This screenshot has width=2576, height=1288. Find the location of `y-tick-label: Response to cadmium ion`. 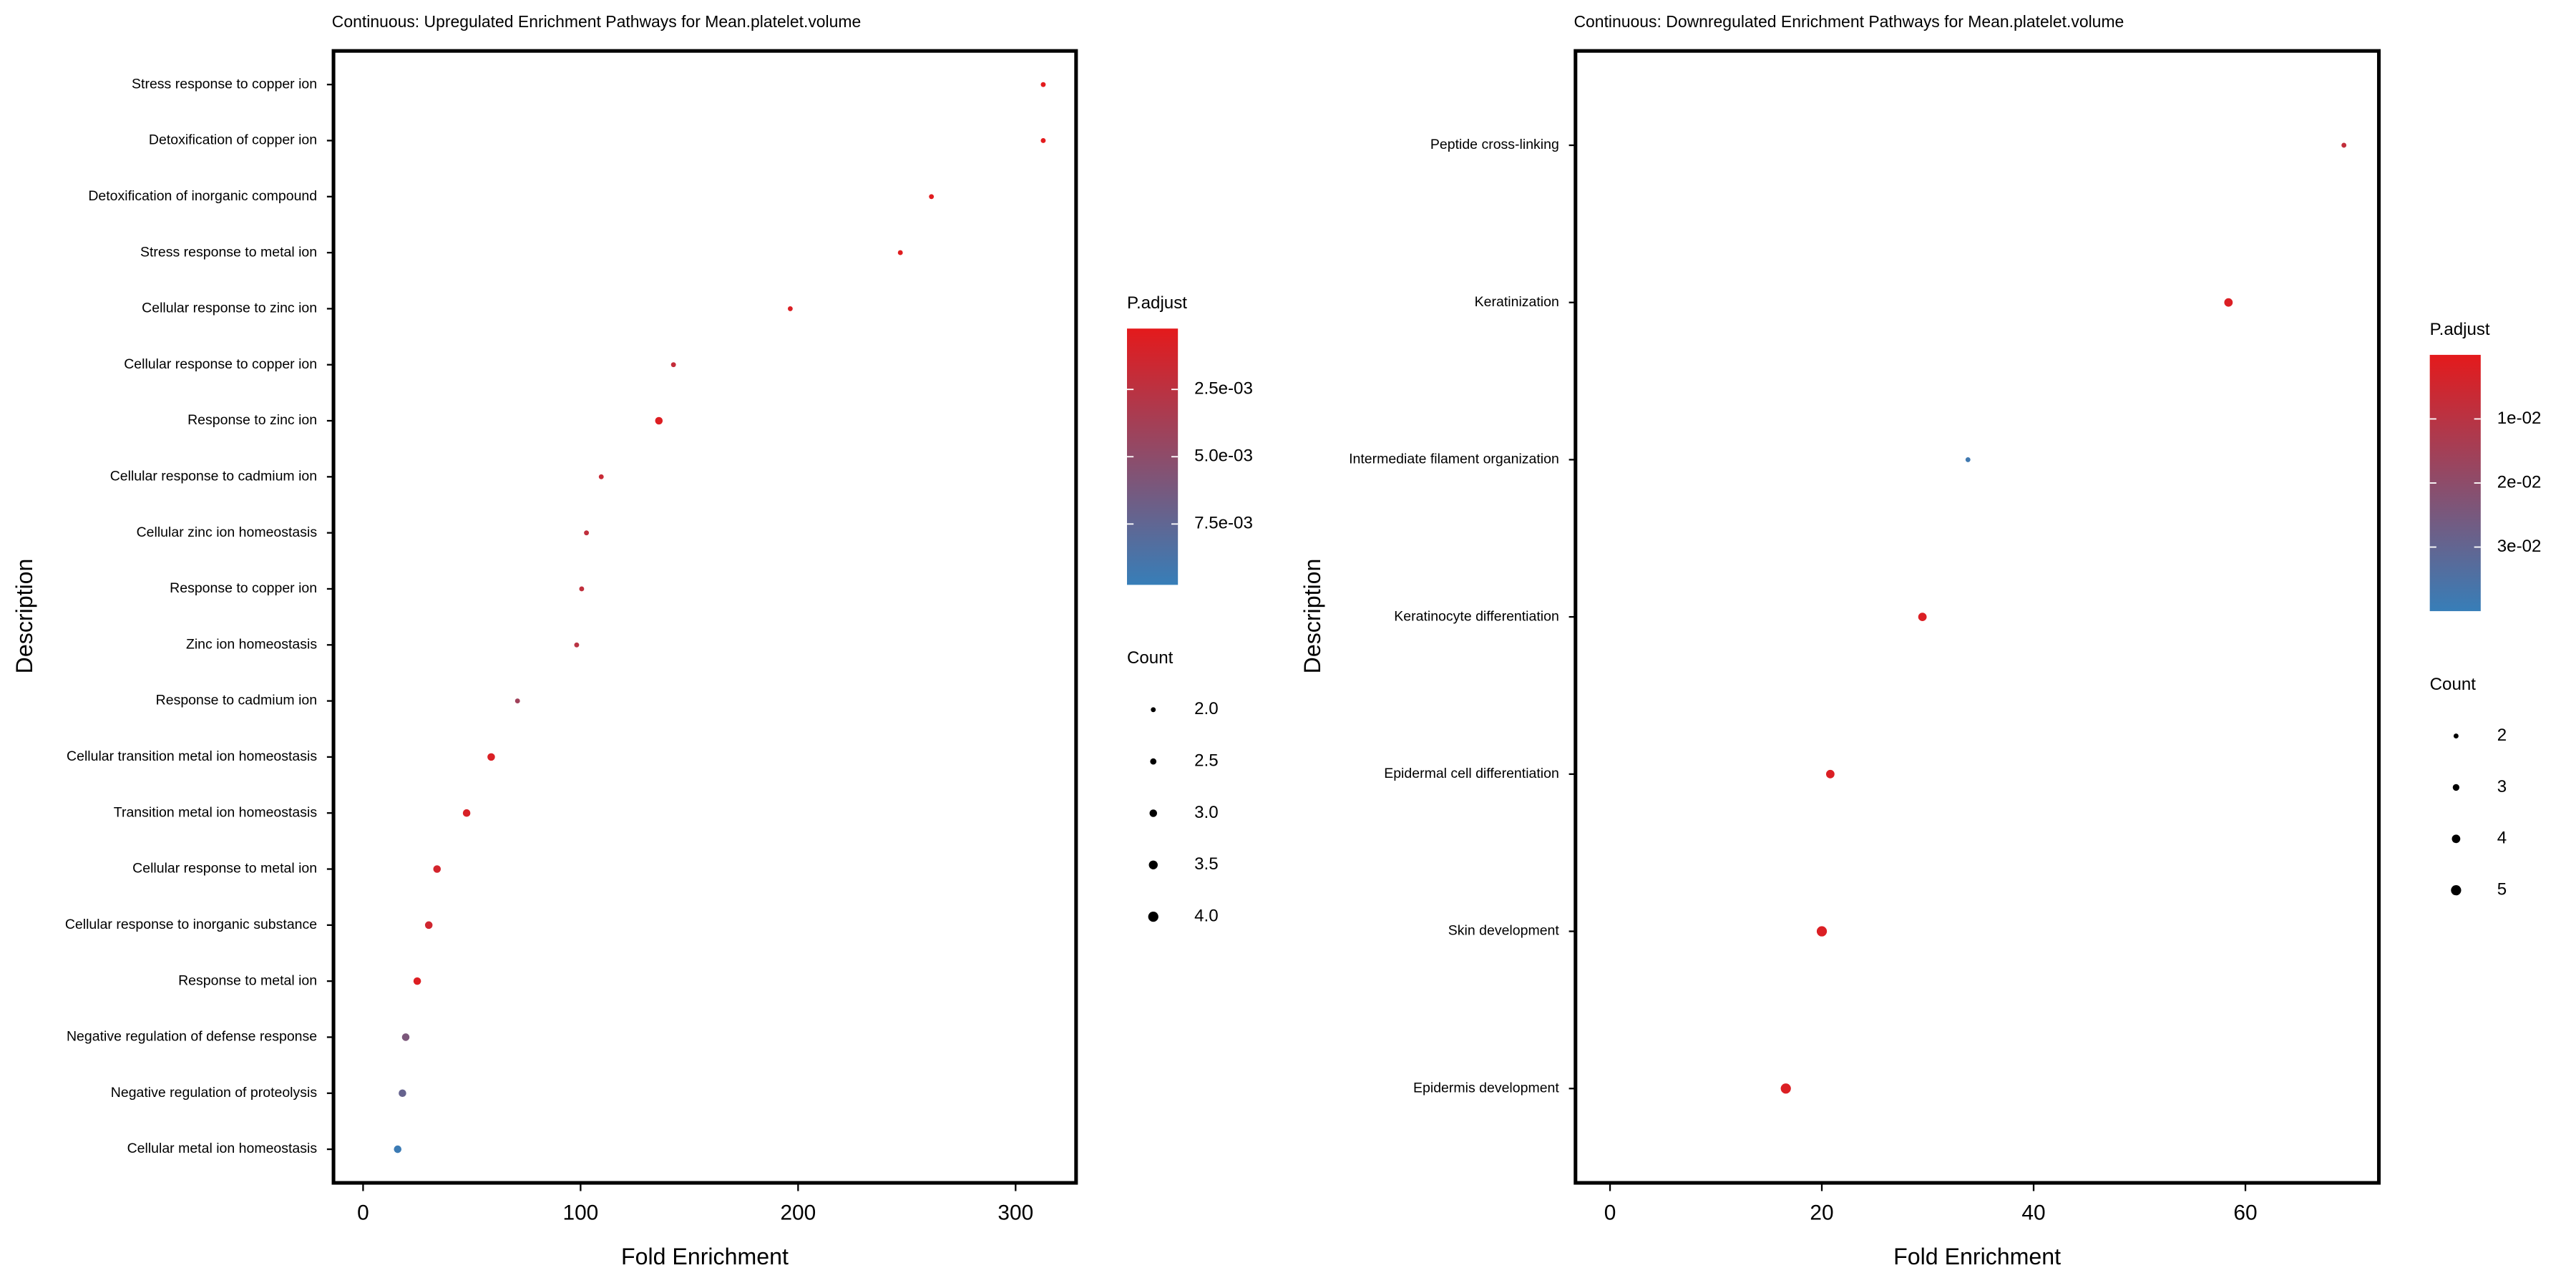

y-tick-label: Response to cadmium ion is located at coordinates (236, 700).